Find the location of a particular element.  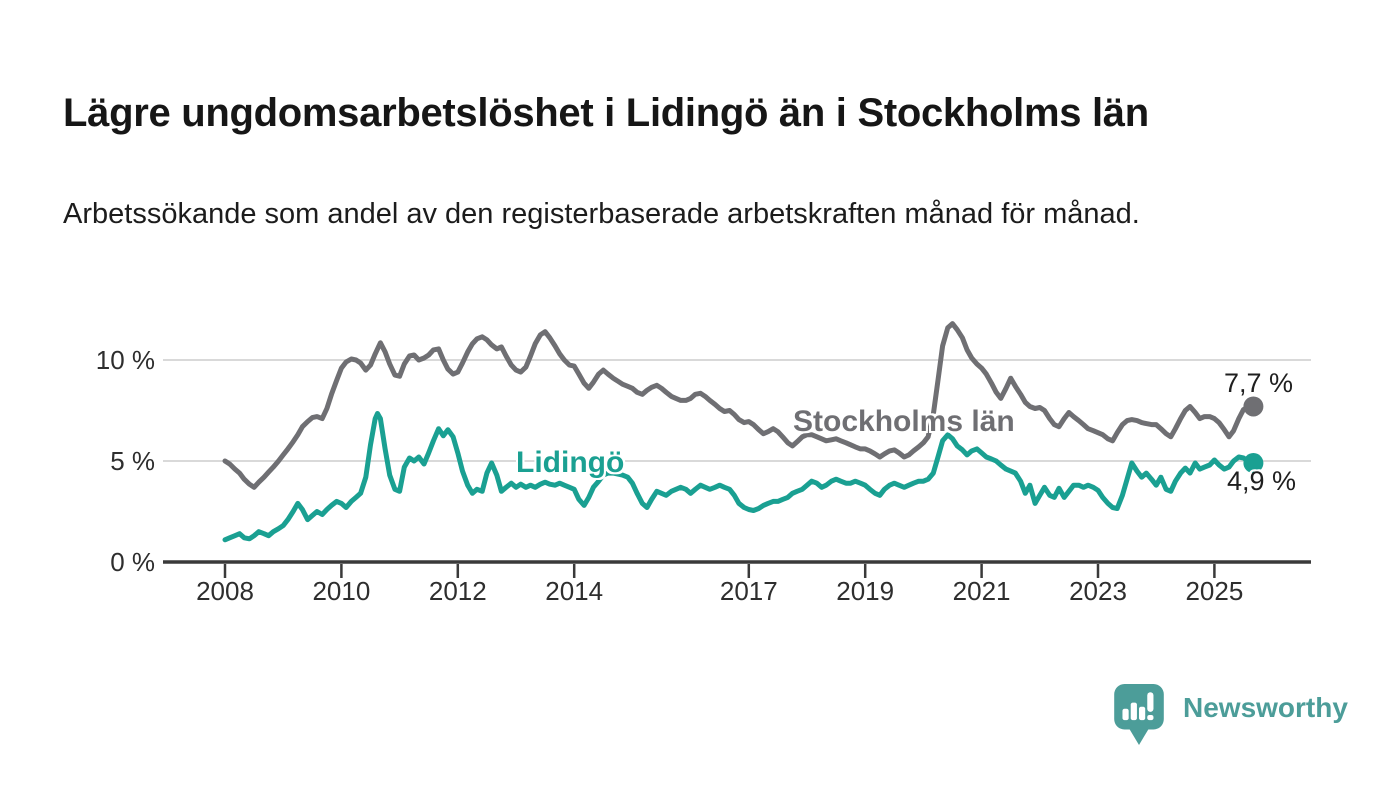

gridlines is located at coordinates (737, 410).